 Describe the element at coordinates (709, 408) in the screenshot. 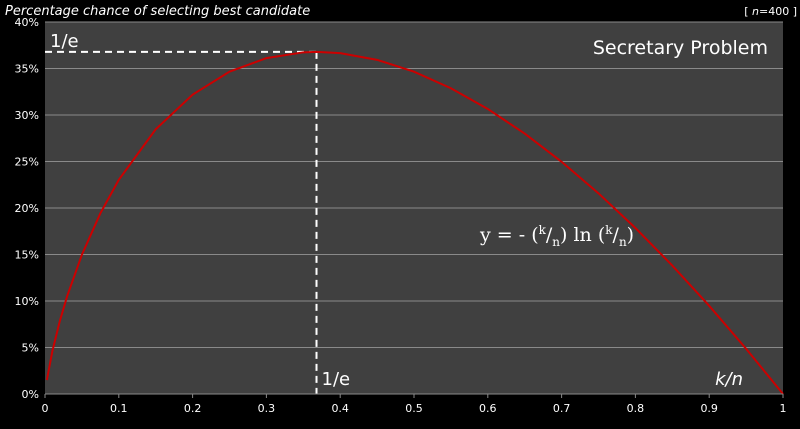

I see `x-tick-label: 0.9` at that location.